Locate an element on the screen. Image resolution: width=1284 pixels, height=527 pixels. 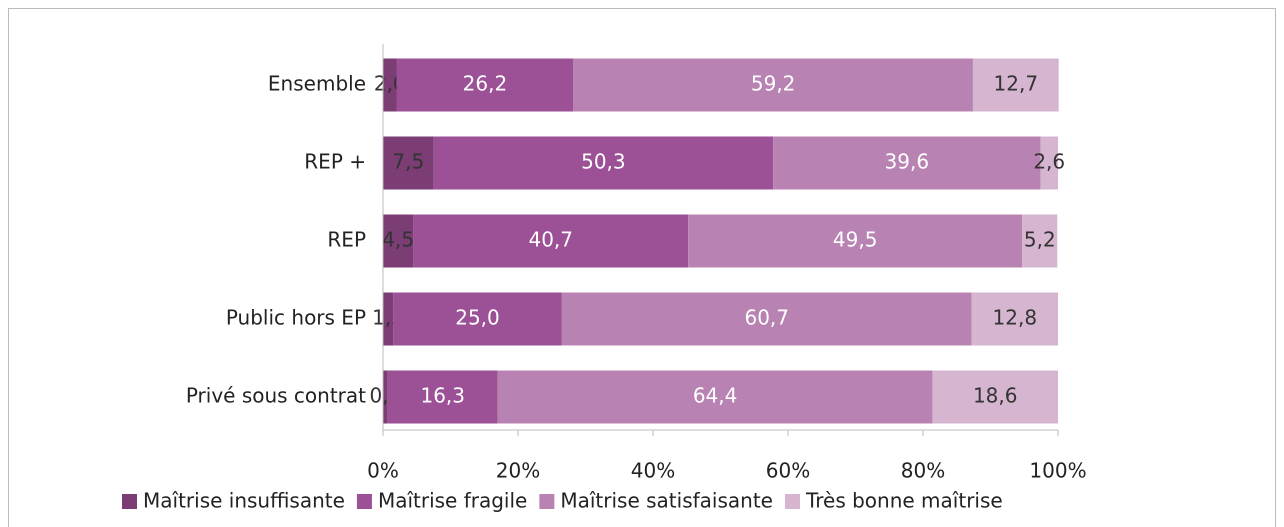
y-tick-label: Public hors EP is located at coordinates (296, 318).